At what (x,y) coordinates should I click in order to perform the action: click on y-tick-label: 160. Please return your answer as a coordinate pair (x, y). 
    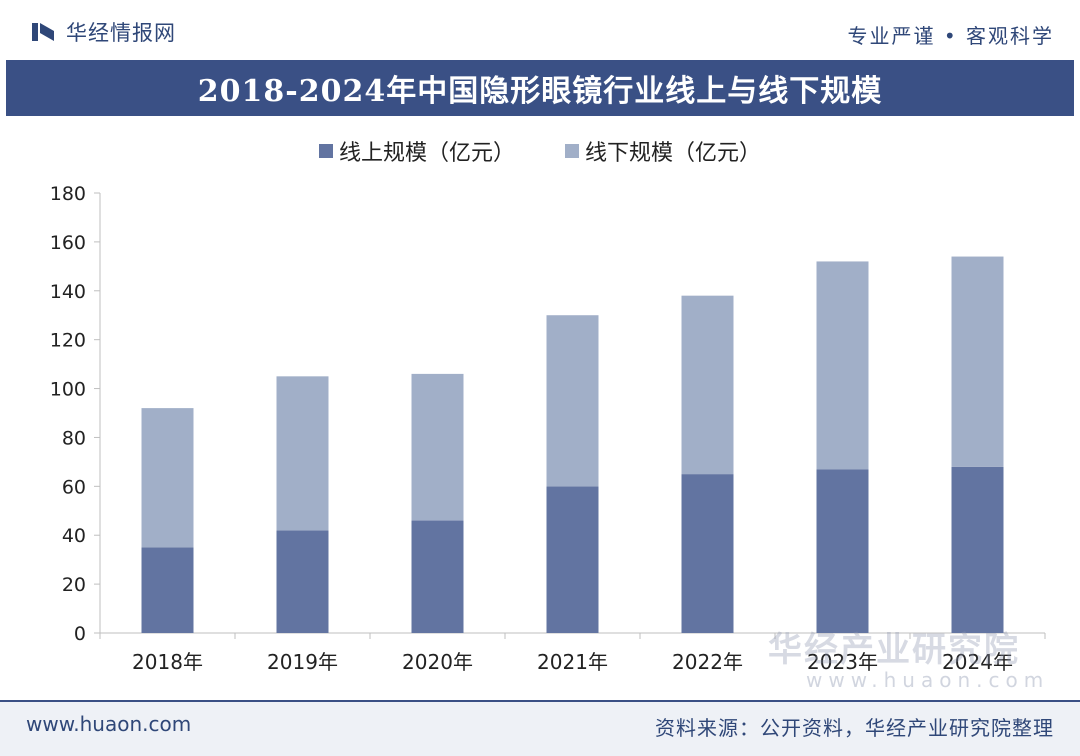
    Looking at the image, I should click on (68, 243).